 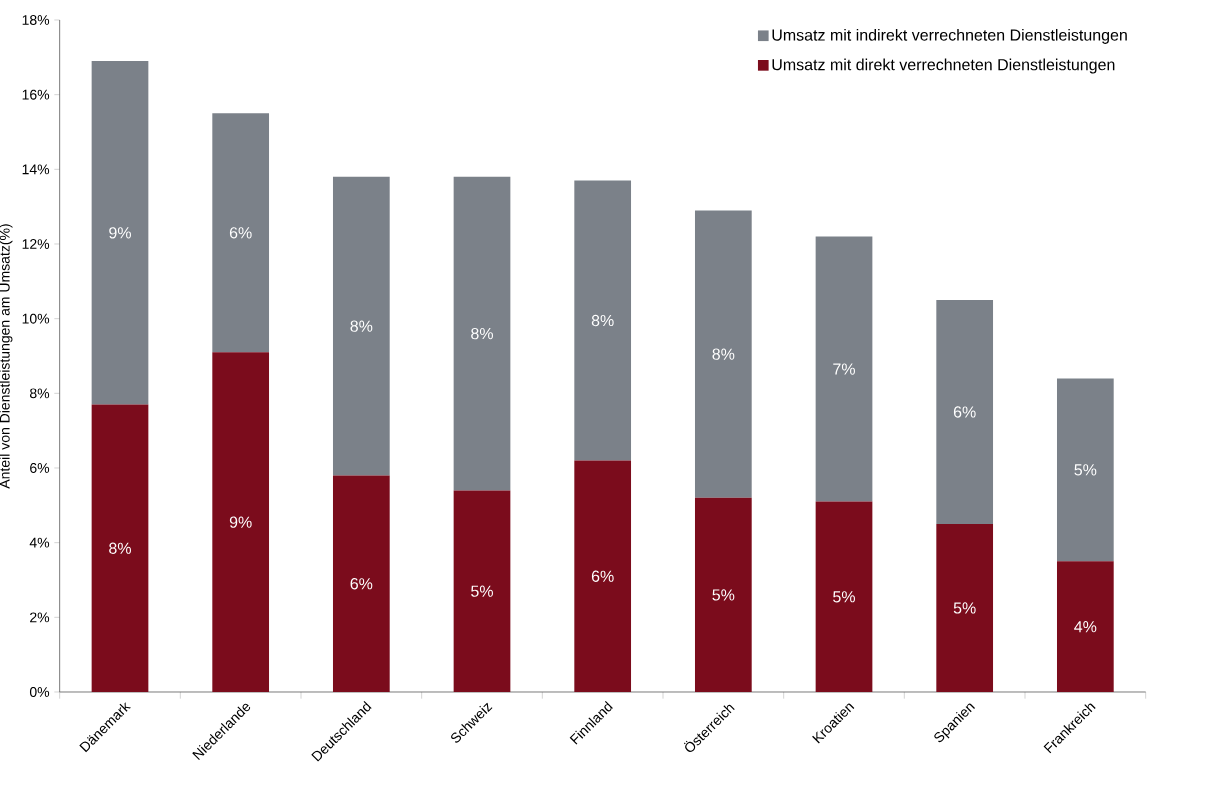 I want to click on y-tick-label: 6%, so click(x=40, y=468).